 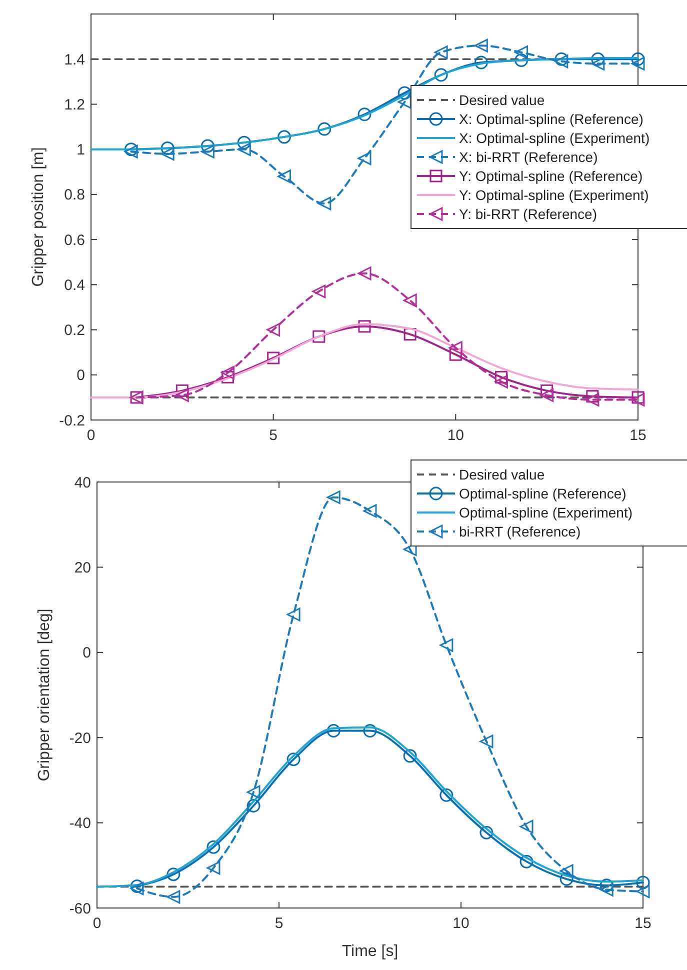 I want to click on y-tick-label: -0.2, so click(x=72, y=421).